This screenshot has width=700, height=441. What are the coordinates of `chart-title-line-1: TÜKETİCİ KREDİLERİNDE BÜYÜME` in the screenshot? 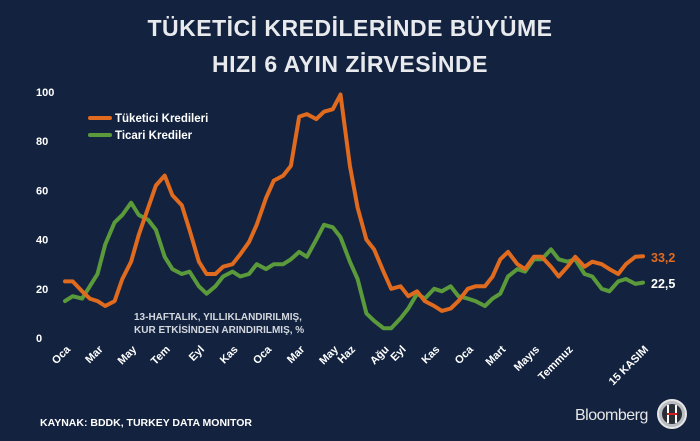 It's located at (349, 28).